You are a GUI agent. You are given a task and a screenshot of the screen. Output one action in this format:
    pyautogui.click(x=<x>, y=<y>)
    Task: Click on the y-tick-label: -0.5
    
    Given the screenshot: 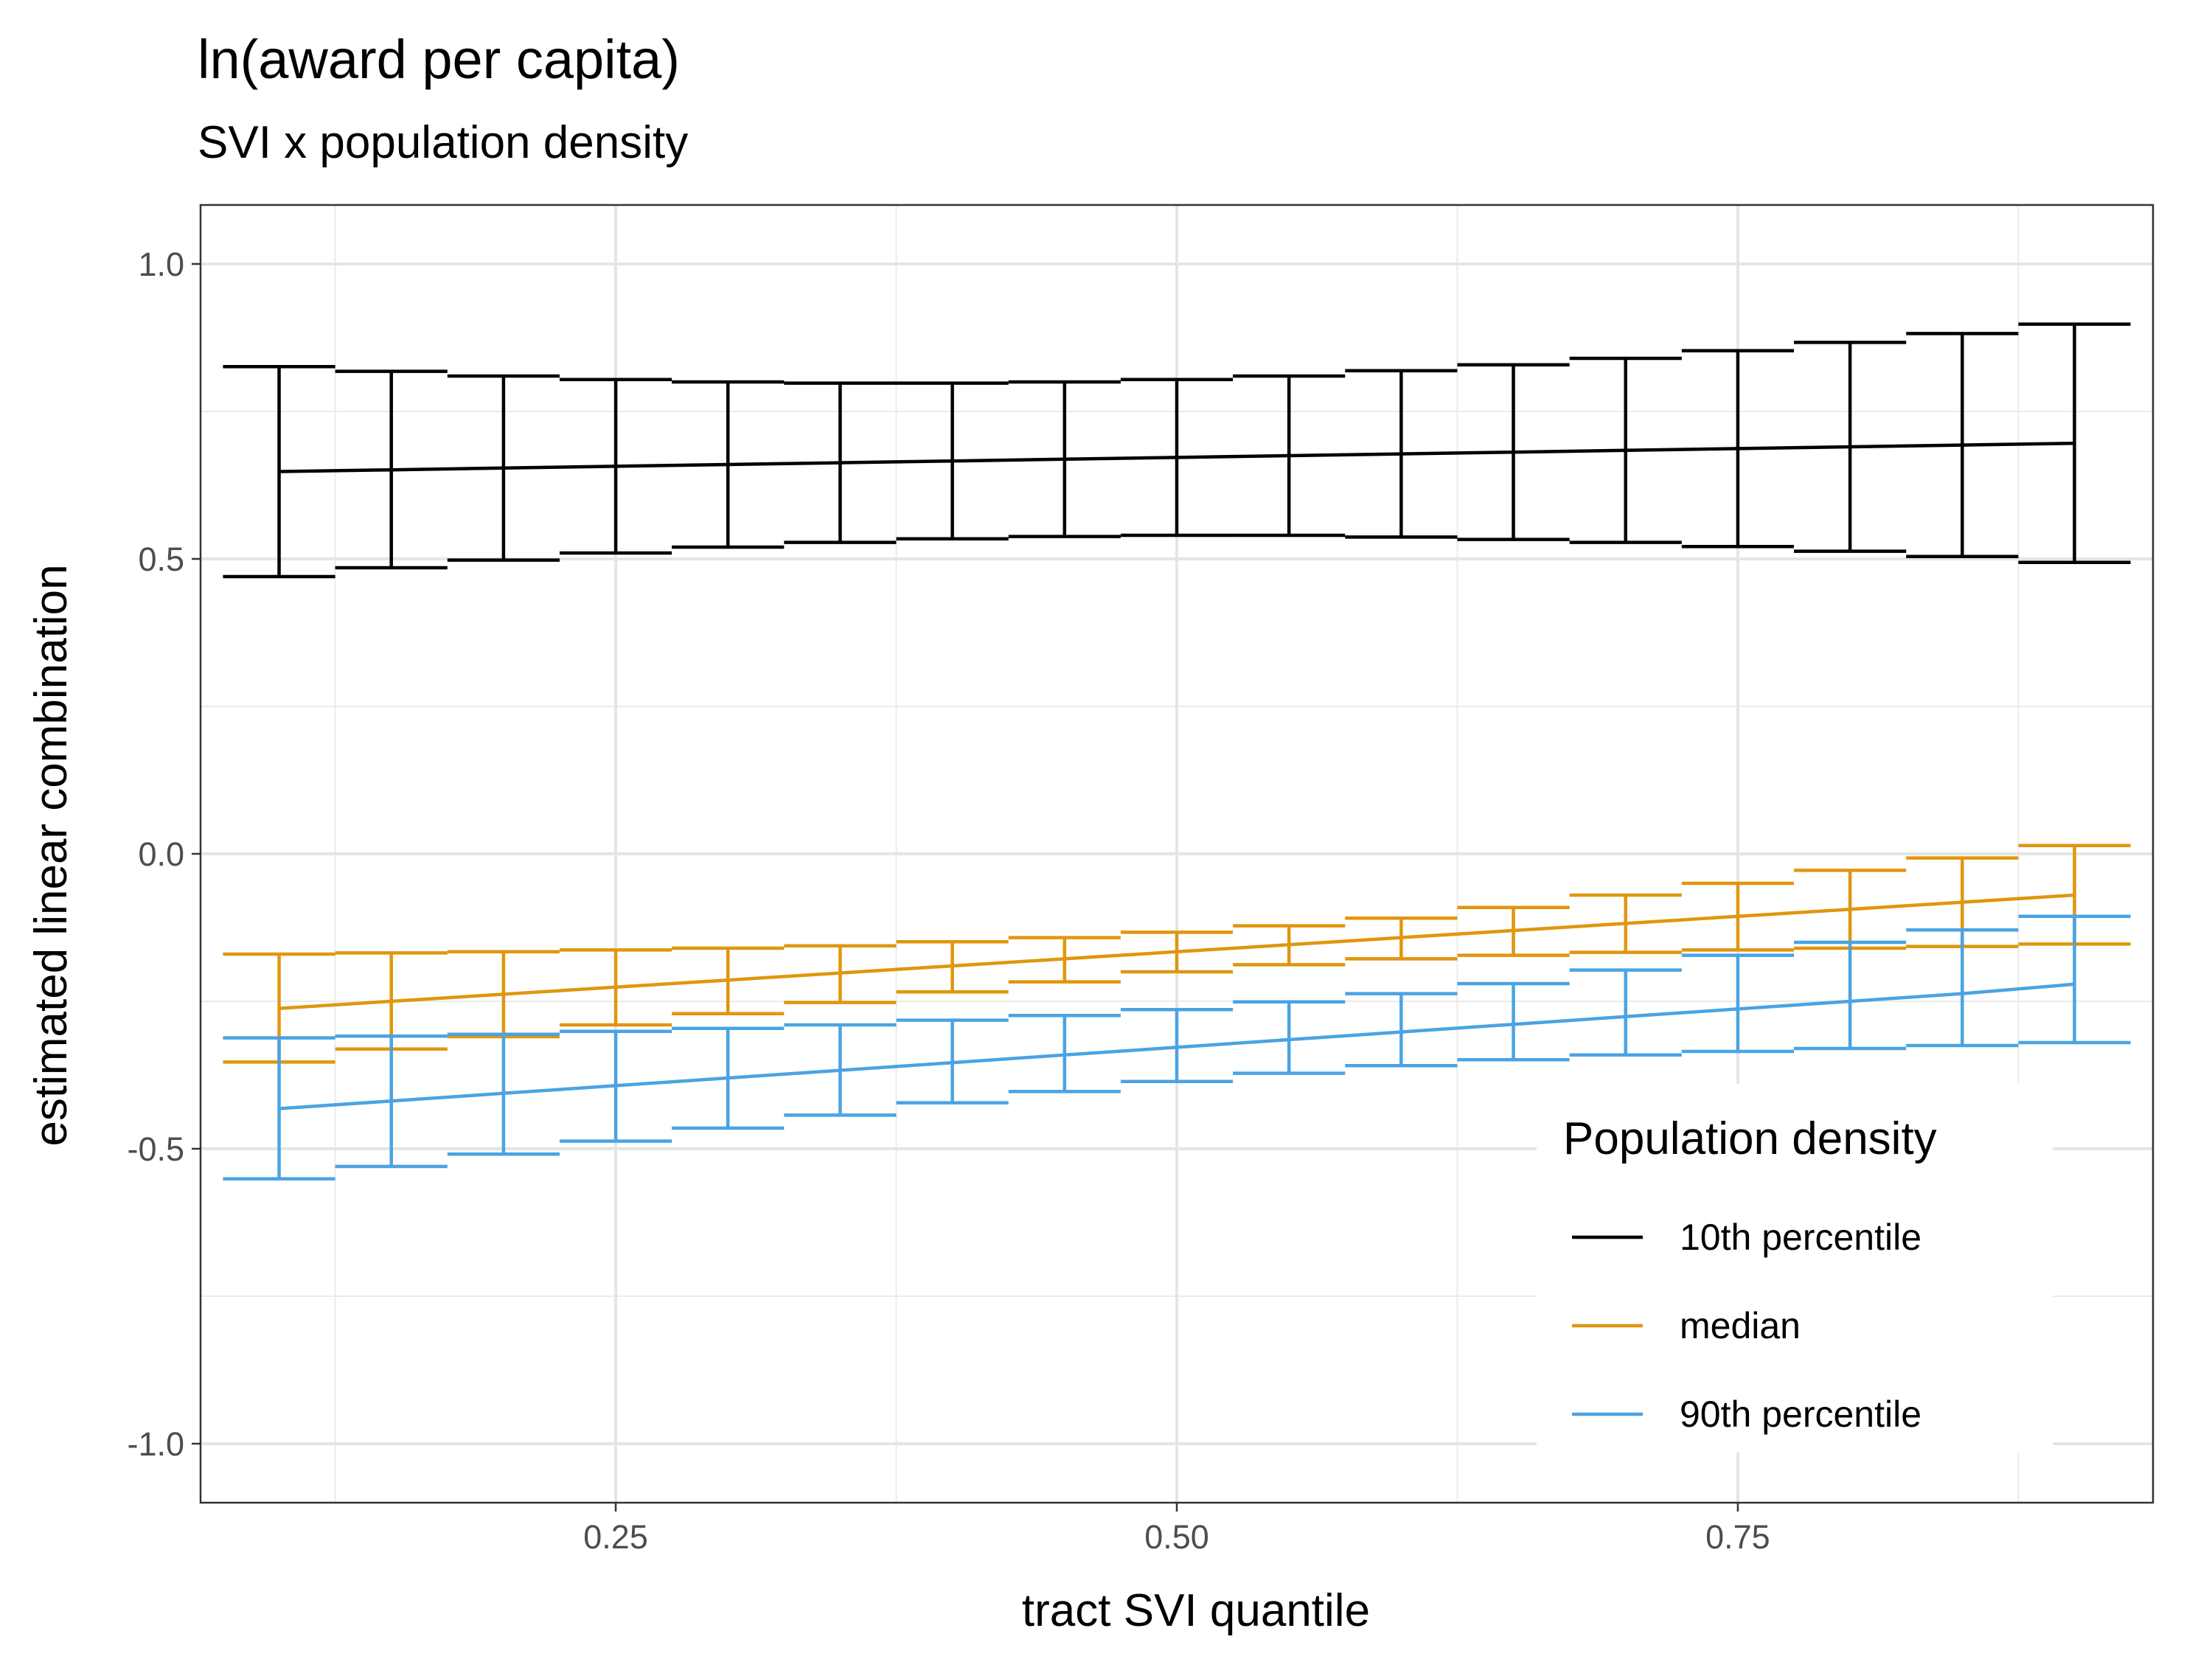 What is the action you would take?
    pyautogui.click(x=155, y=1149)
    